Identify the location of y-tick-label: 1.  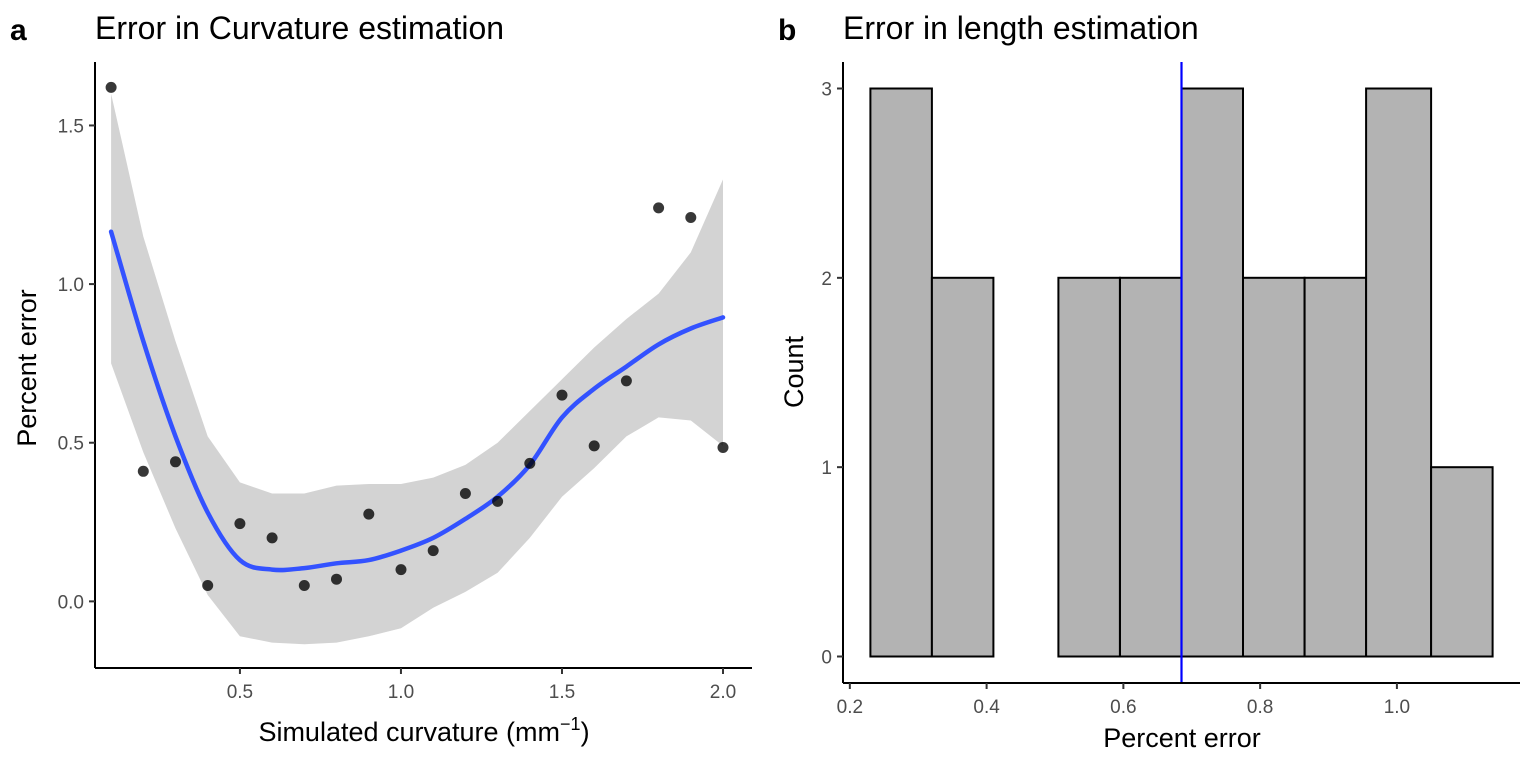
(826, 468).